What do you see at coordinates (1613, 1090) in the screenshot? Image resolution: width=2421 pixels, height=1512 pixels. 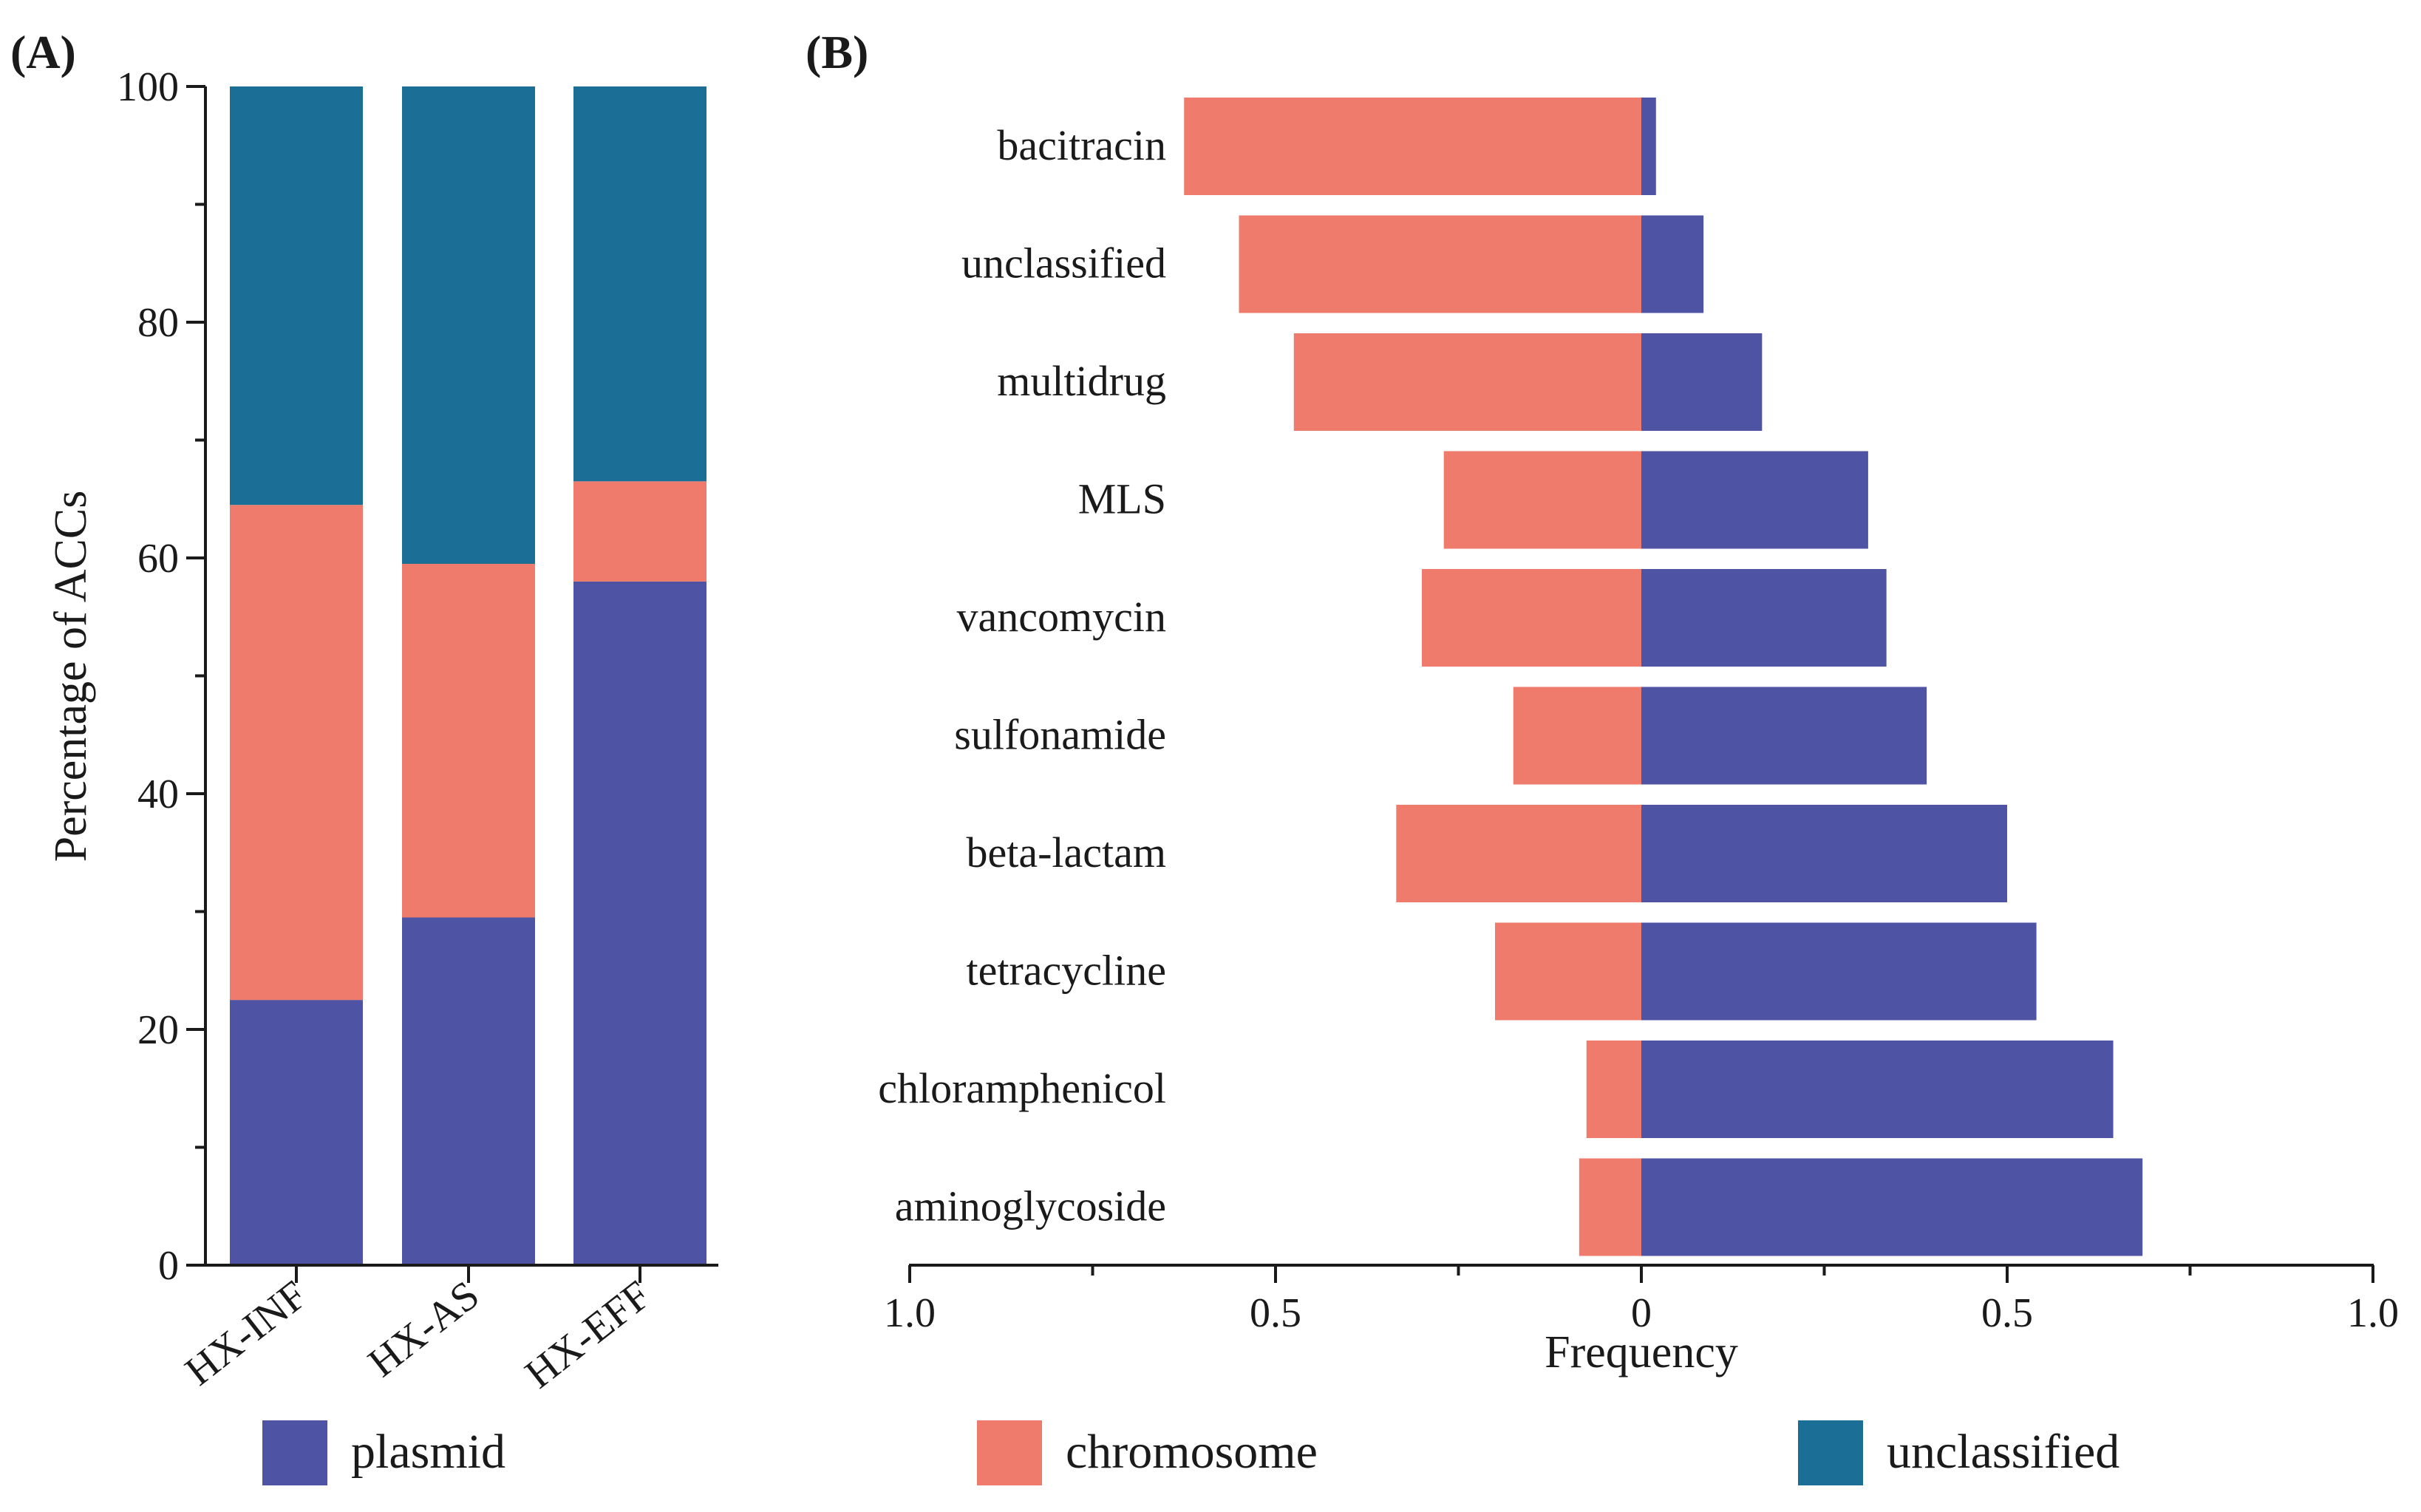 I see `bar-chloramphenicol-chromosome` at bounding box center [1613, 1090].